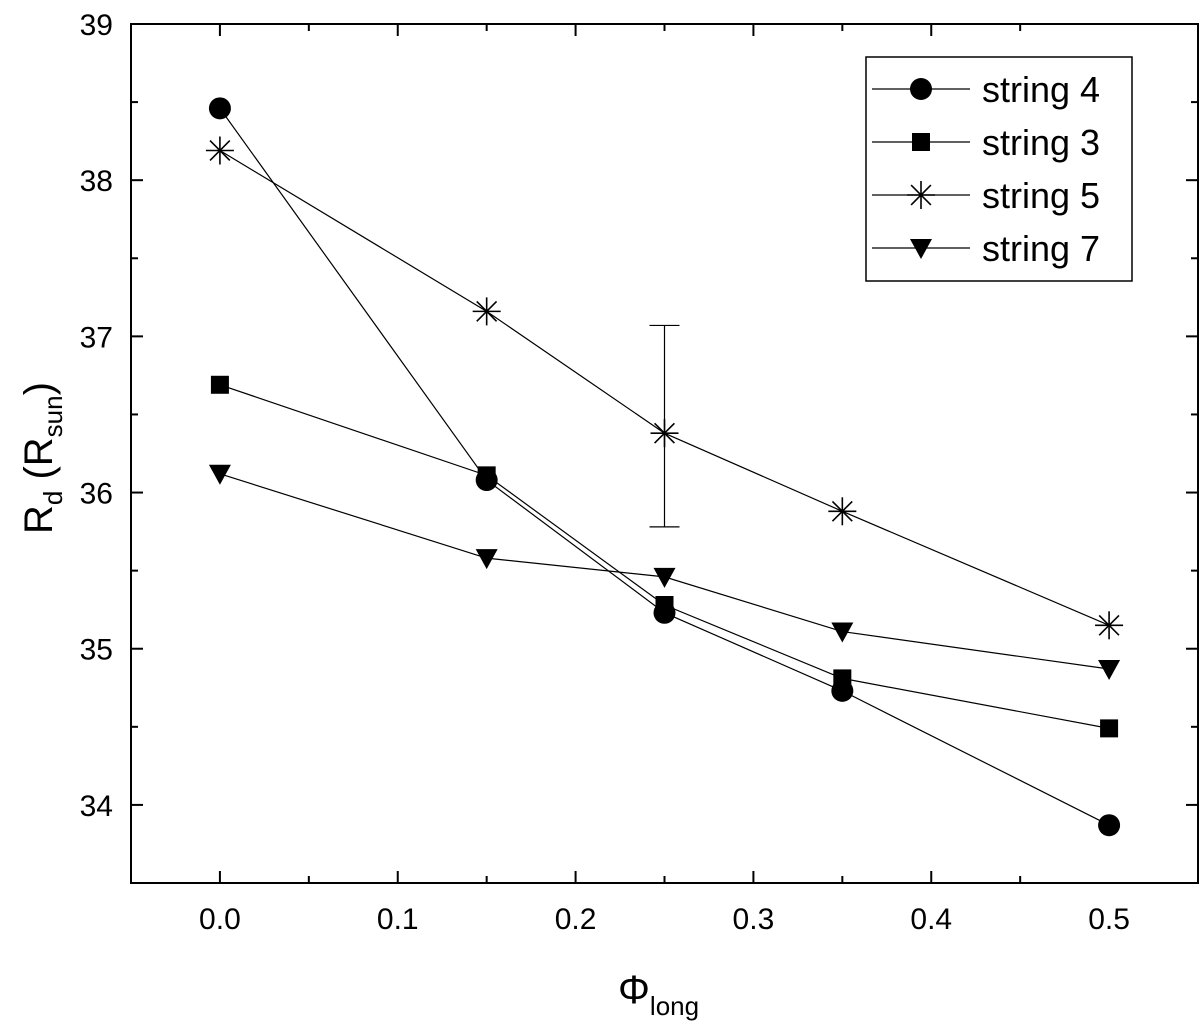 Image resolution: width=1200 pixels, height=1025 pixels. I want to click on x-axis-title-main: Φ, so click(634, 990).